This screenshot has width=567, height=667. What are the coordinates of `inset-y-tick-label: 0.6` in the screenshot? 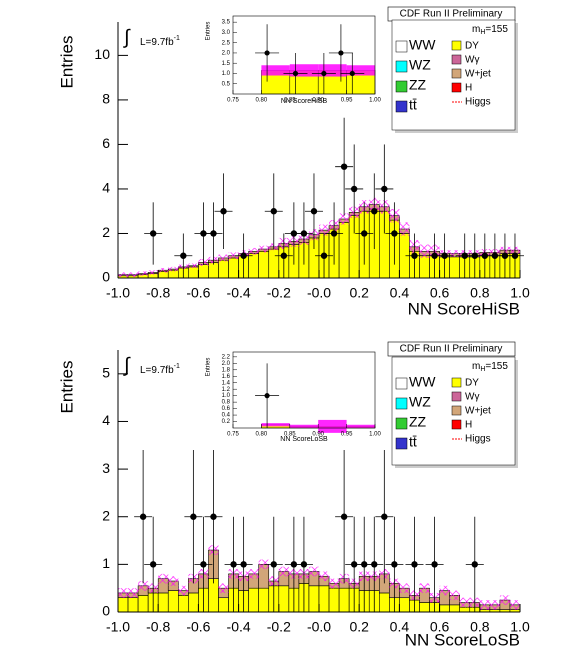 It's located at (226, 409).